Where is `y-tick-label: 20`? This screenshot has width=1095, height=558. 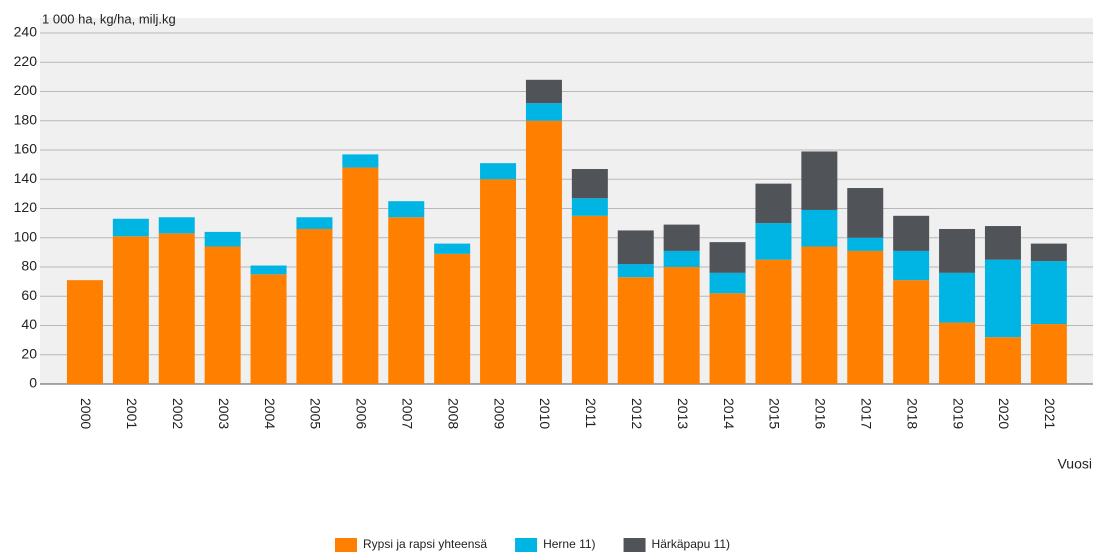
y-tick-label: 20 is located at coordinates (29, 353).